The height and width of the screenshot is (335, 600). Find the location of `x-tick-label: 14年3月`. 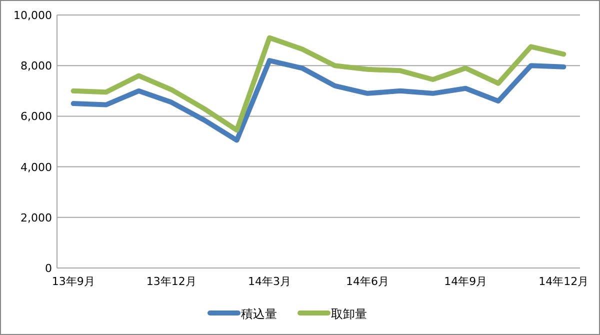

x-tick-label: 14年3月 is located at coordinates (269, 281).